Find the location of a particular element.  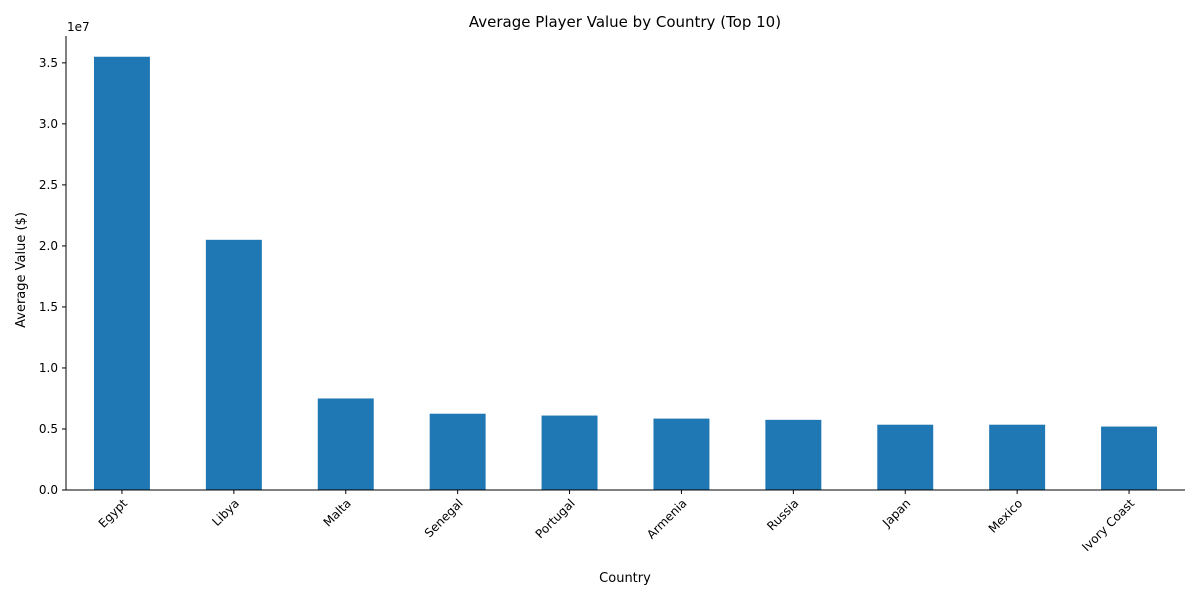

x-tick-label: Libya is located at coordinates (225, 512).